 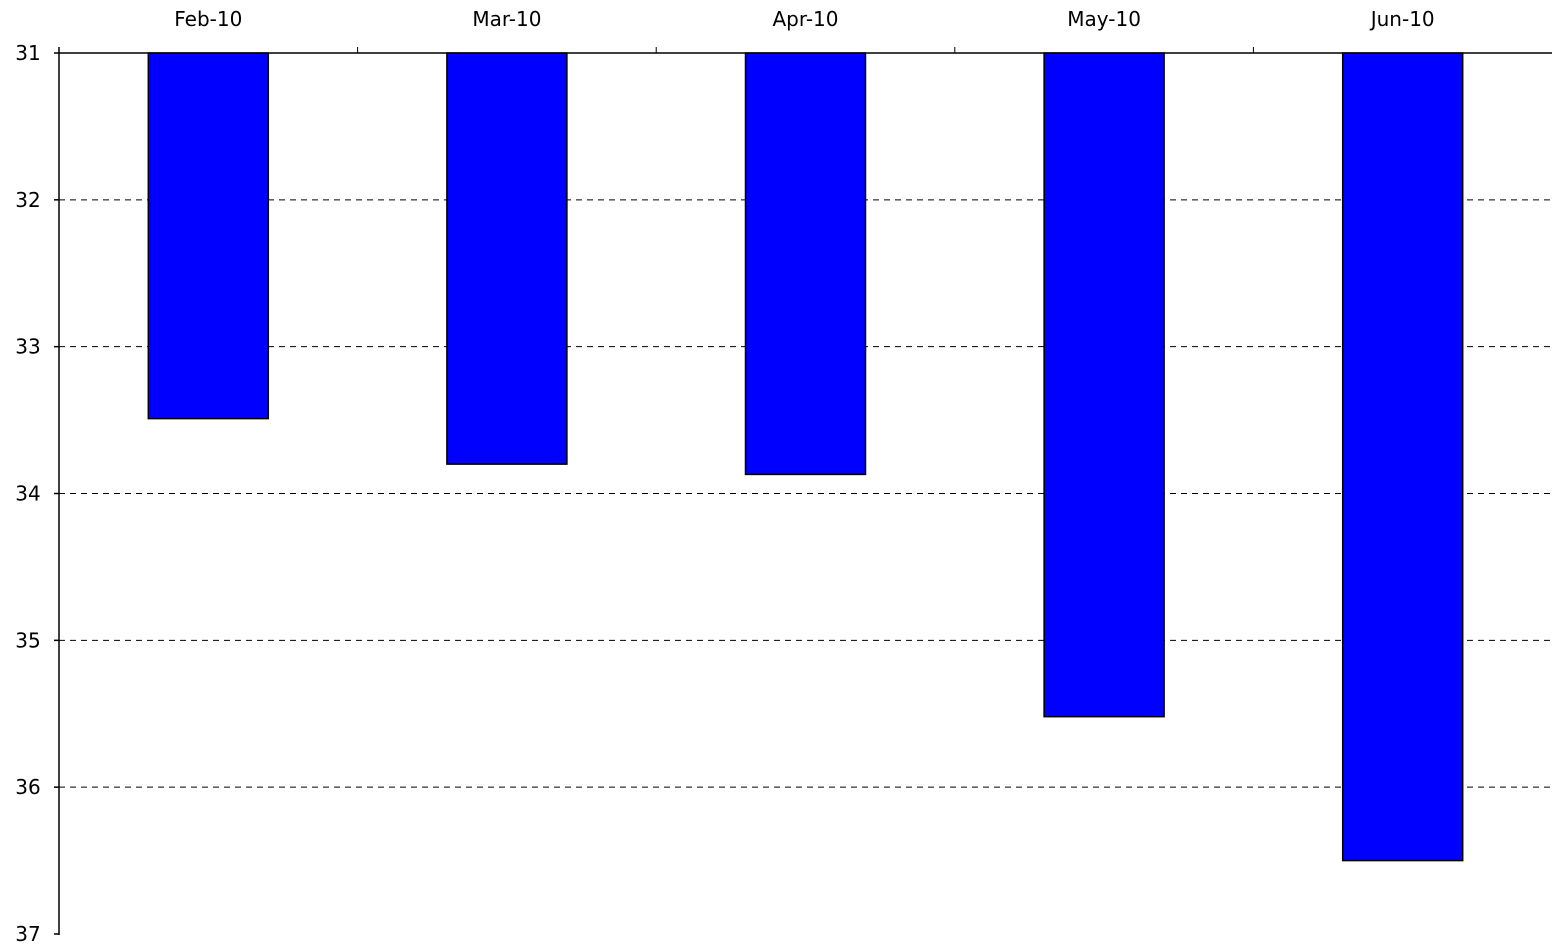 I want to click on x-tick-label: Jun-10, so click(x=1402, y=19).